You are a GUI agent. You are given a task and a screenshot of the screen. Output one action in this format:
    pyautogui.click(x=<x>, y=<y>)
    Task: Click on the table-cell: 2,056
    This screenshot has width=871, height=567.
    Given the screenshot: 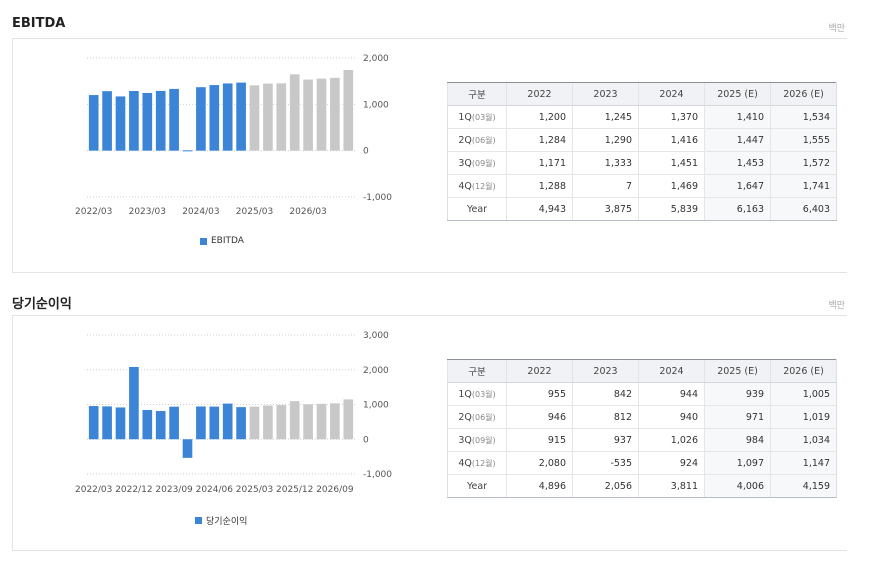 What is the action you would take?
    pyautogui.click(x=605, y=486)
    